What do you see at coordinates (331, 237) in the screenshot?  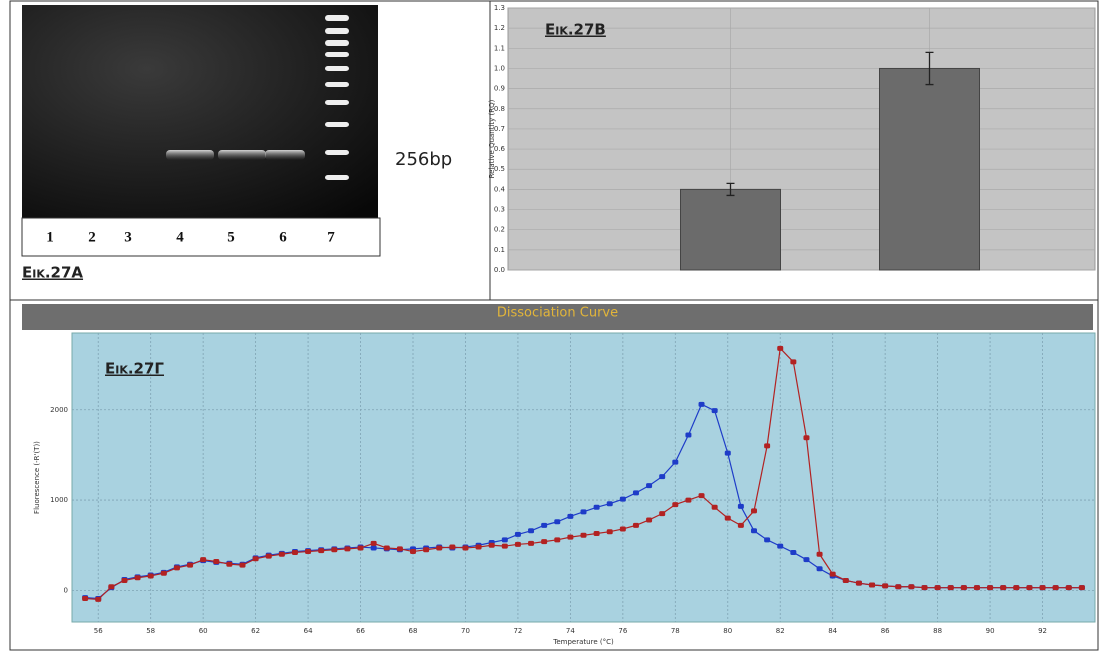 I see `lane-label: 7` at bounding box center [331, 237].